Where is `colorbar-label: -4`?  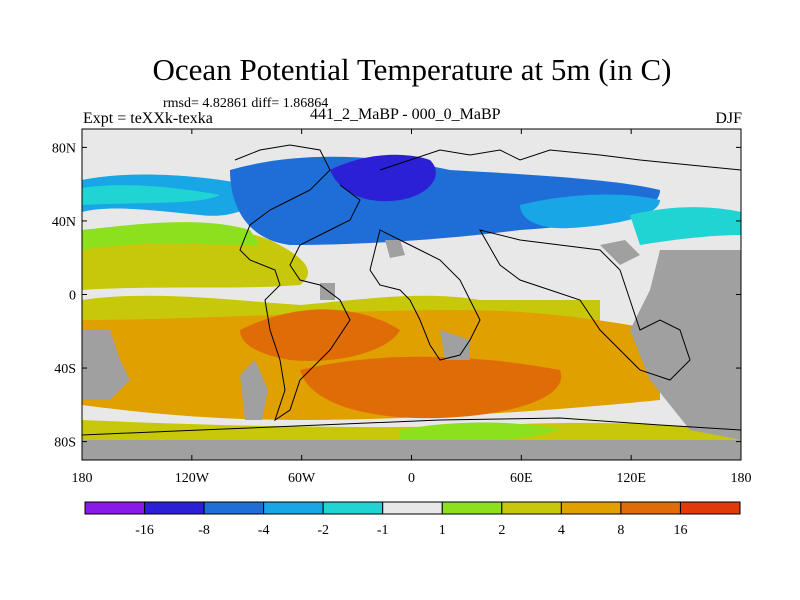
colorbar-label: -4 is located at coordinates (264, 530).